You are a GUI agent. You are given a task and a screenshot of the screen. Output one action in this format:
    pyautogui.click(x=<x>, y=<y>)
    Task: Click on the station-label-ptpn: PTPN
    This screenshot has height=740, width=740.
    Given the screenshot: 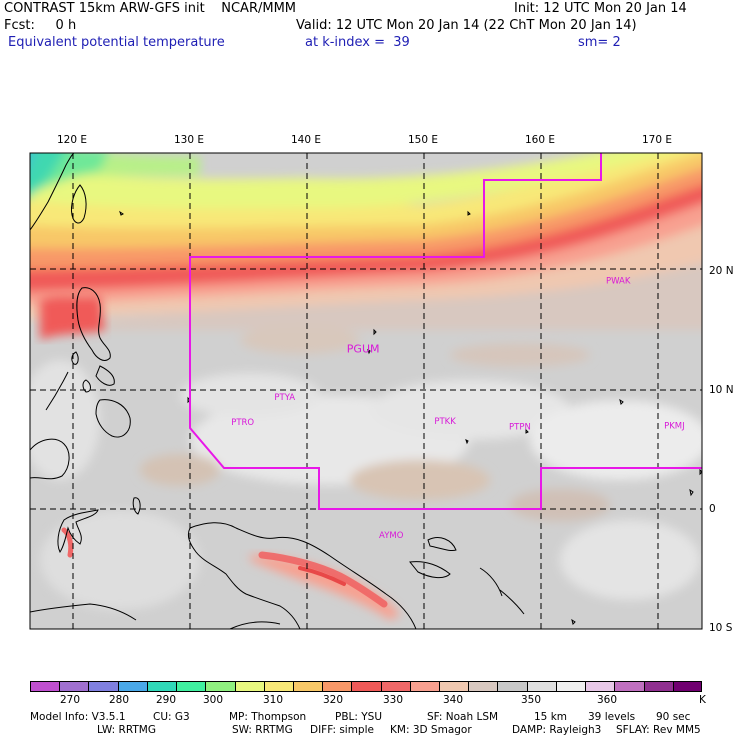 What is the action you would take?
    pyautogui.click(x=520, y=428)
    